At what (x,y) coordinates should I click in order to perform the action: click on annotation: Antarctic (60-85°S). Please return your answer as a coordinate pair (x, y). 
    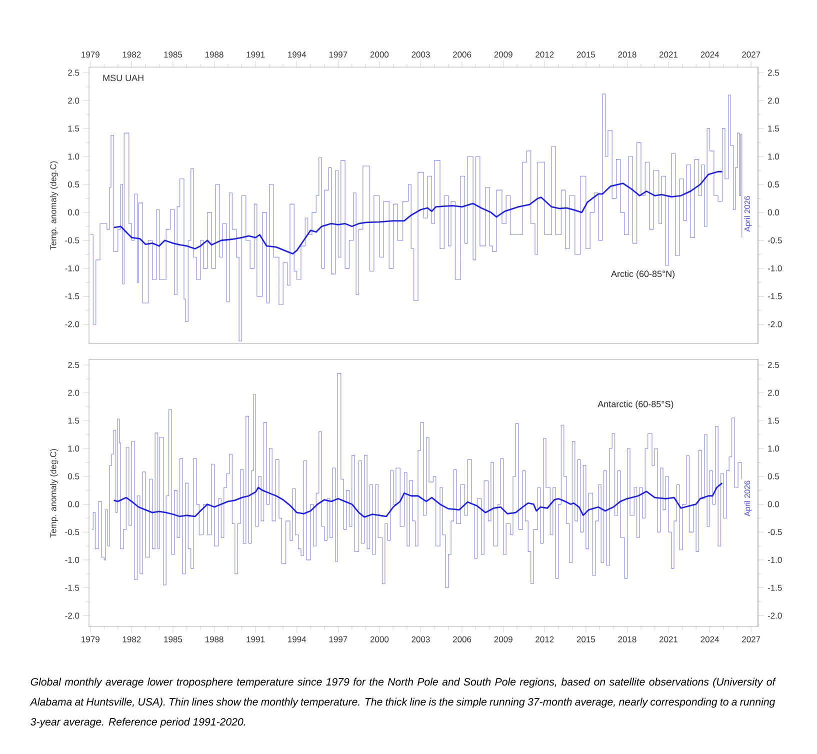
    Looking at the image, I should click on (636, 405).